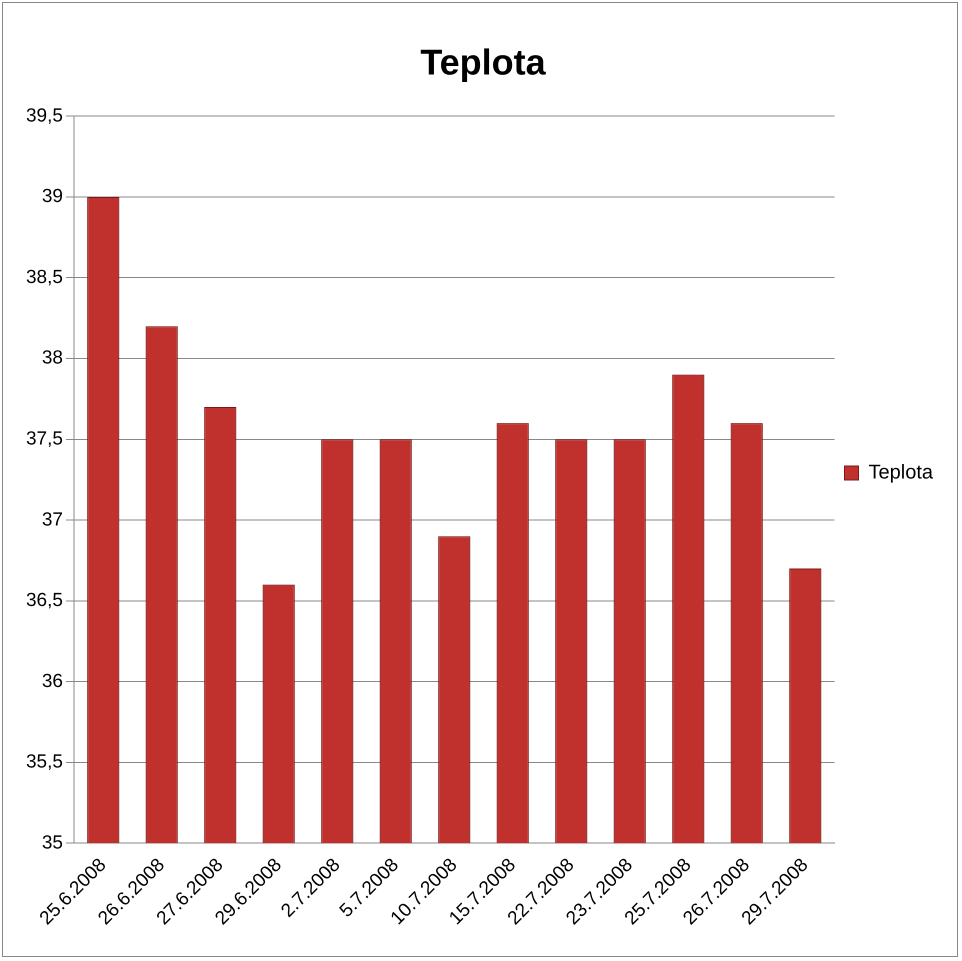 This screenshot has height=961, width=962. I want to click on y-tick-label: 37,5, so click(44, 439).